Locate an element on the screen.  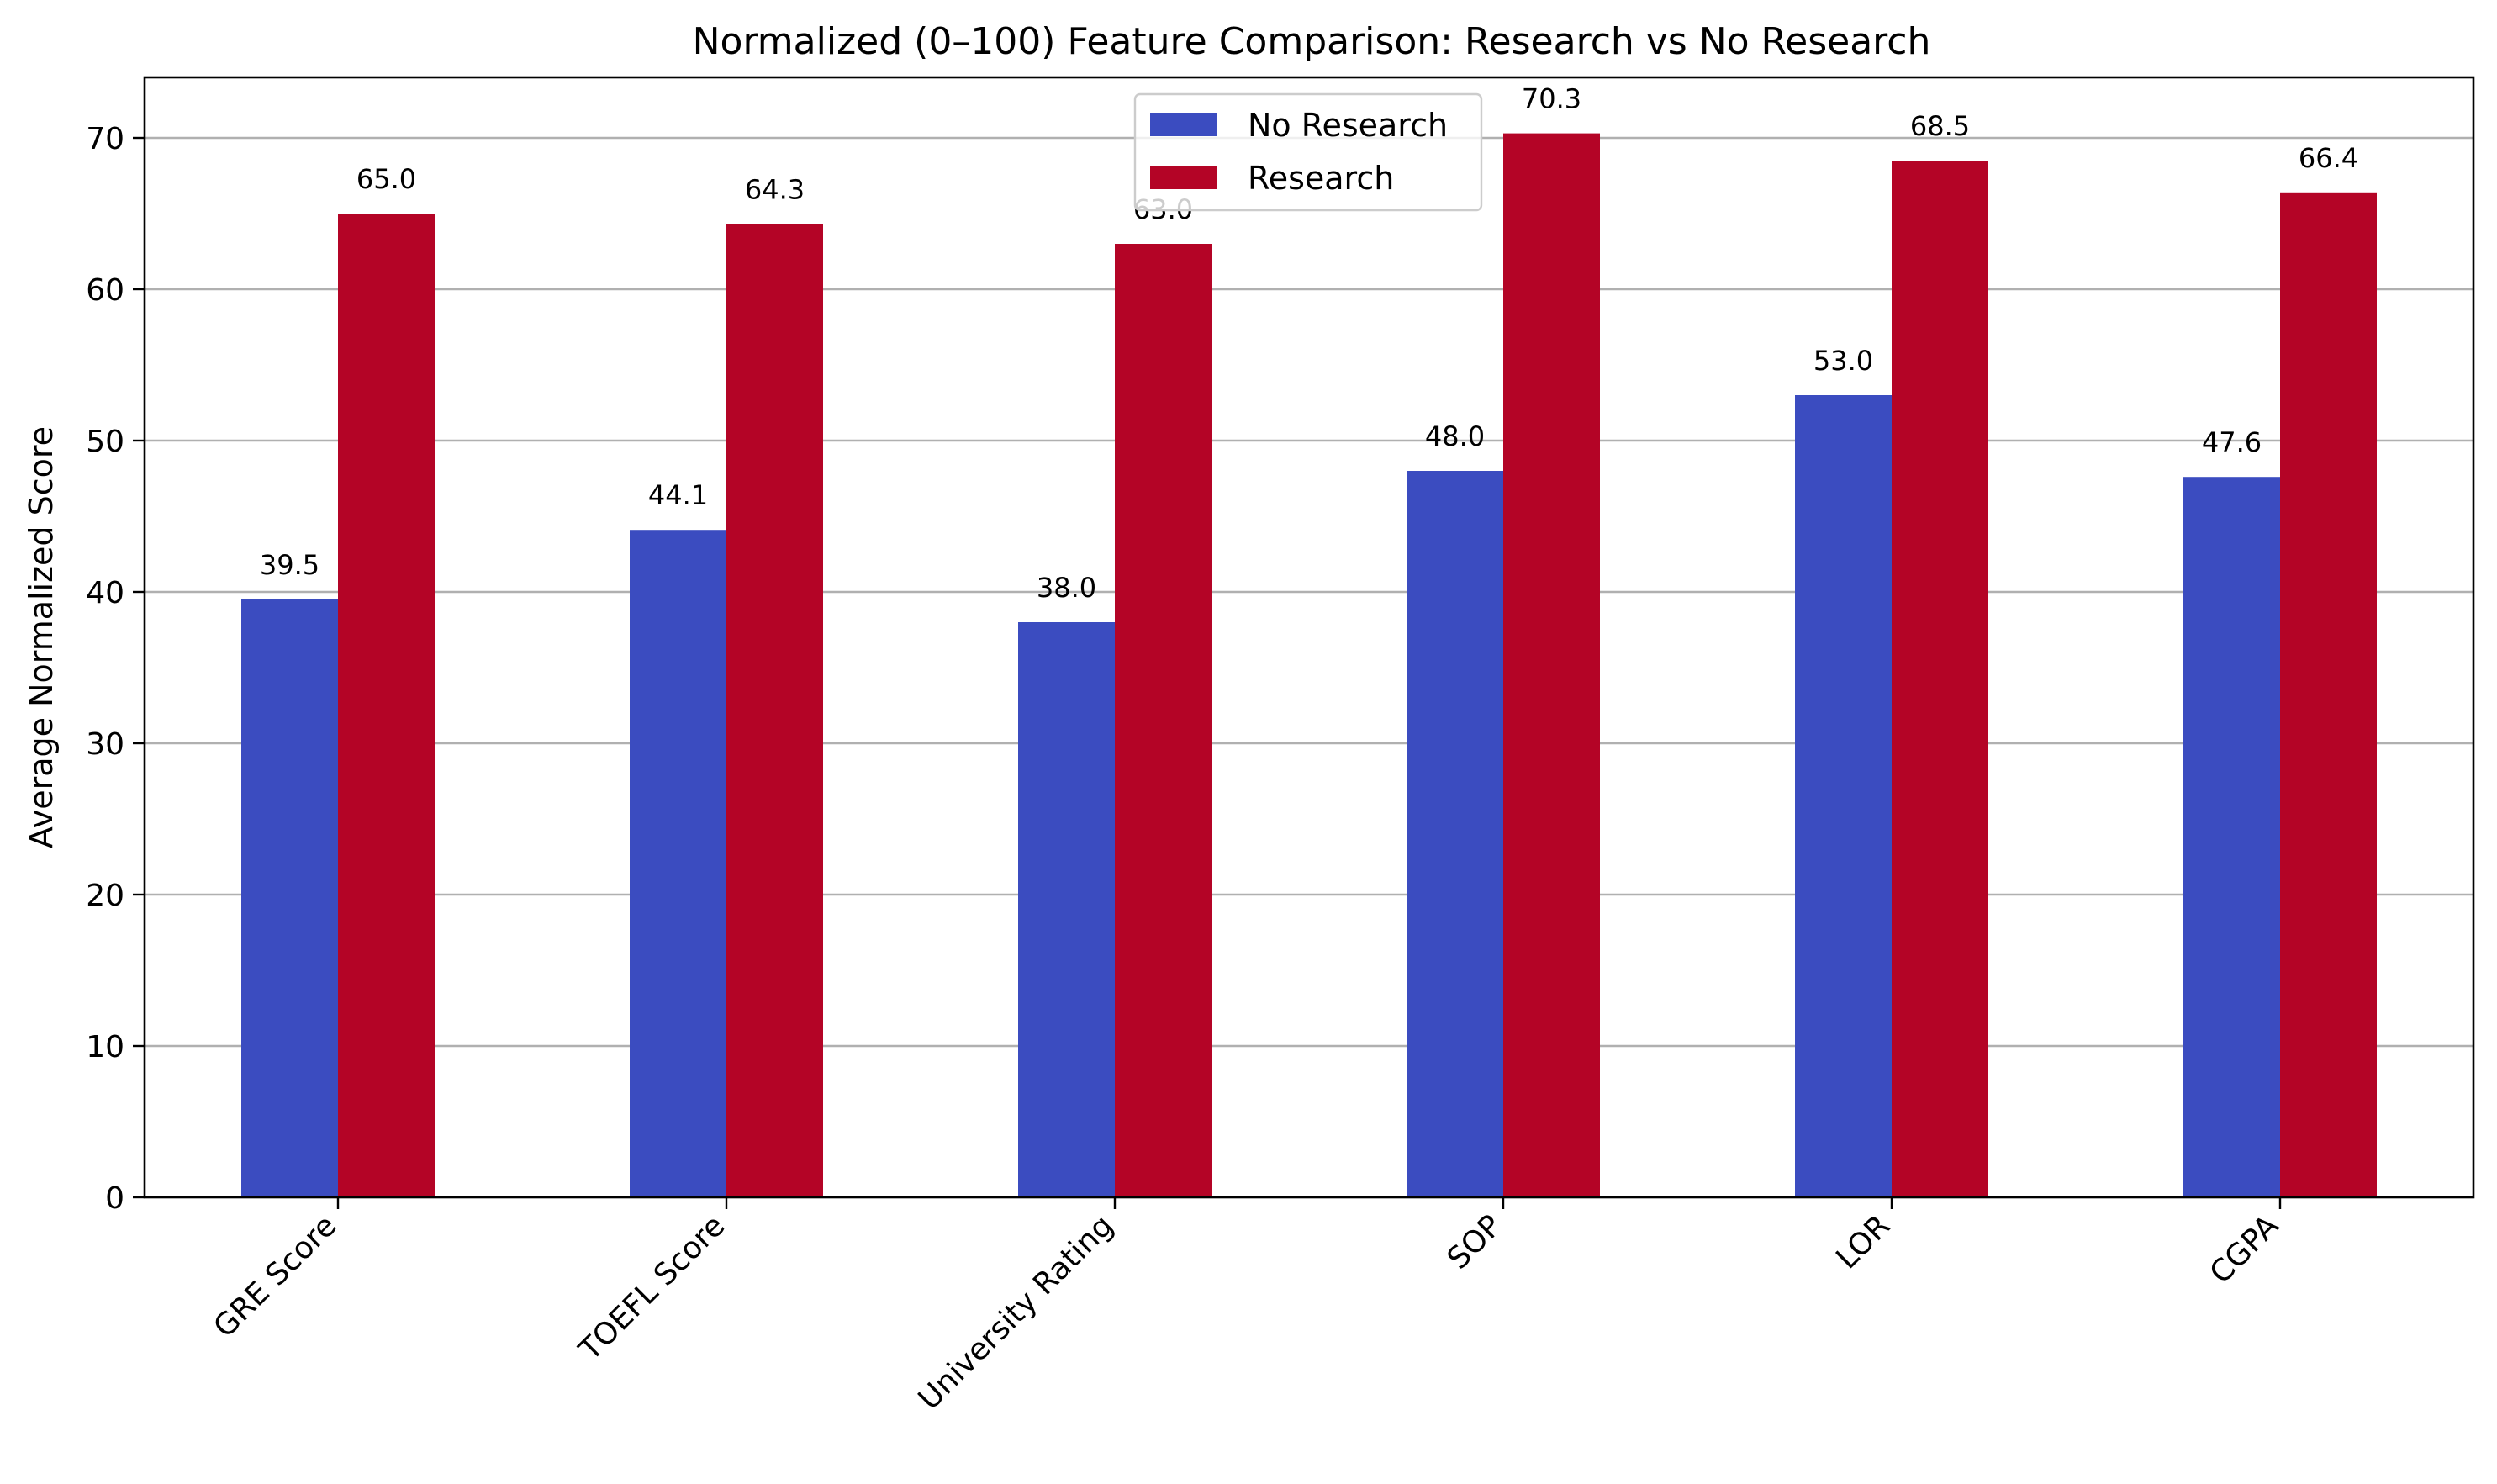
legend-frame is located at coordinates (1308, 152).